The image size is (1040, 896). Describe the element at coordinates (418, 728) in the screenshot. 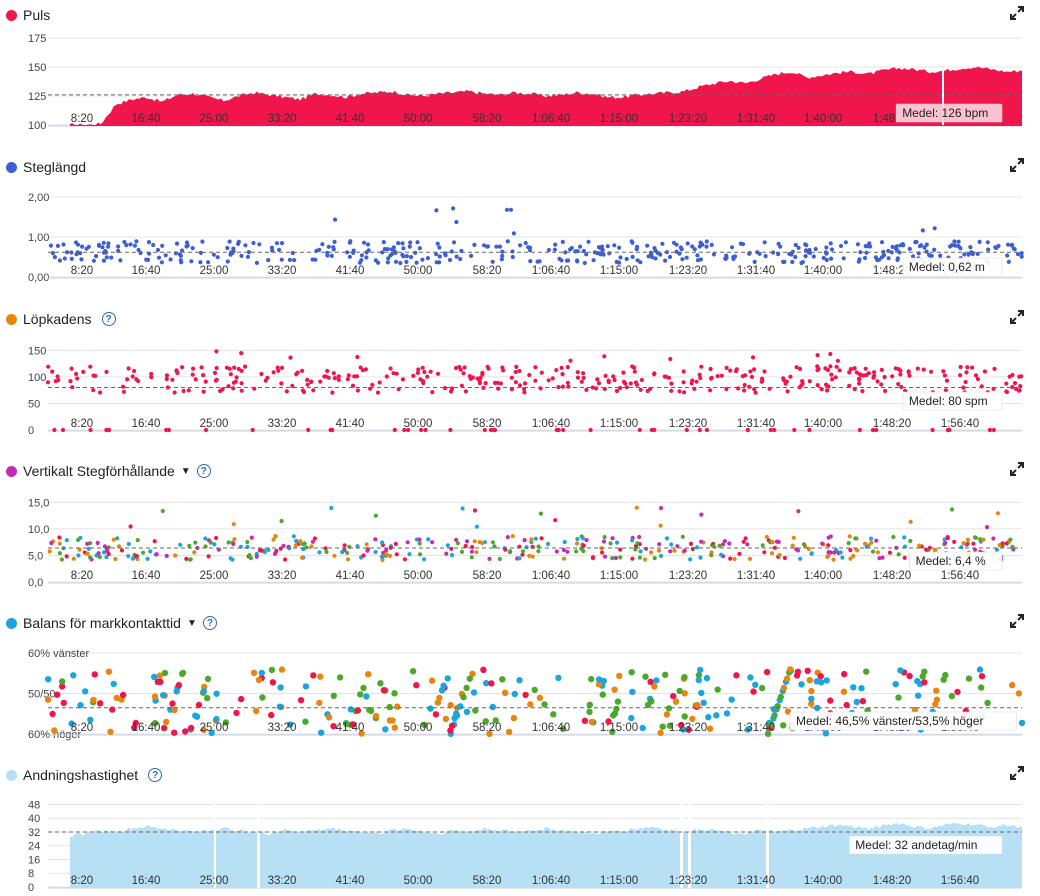

I see `x-tick-label: 50:00` at that location.